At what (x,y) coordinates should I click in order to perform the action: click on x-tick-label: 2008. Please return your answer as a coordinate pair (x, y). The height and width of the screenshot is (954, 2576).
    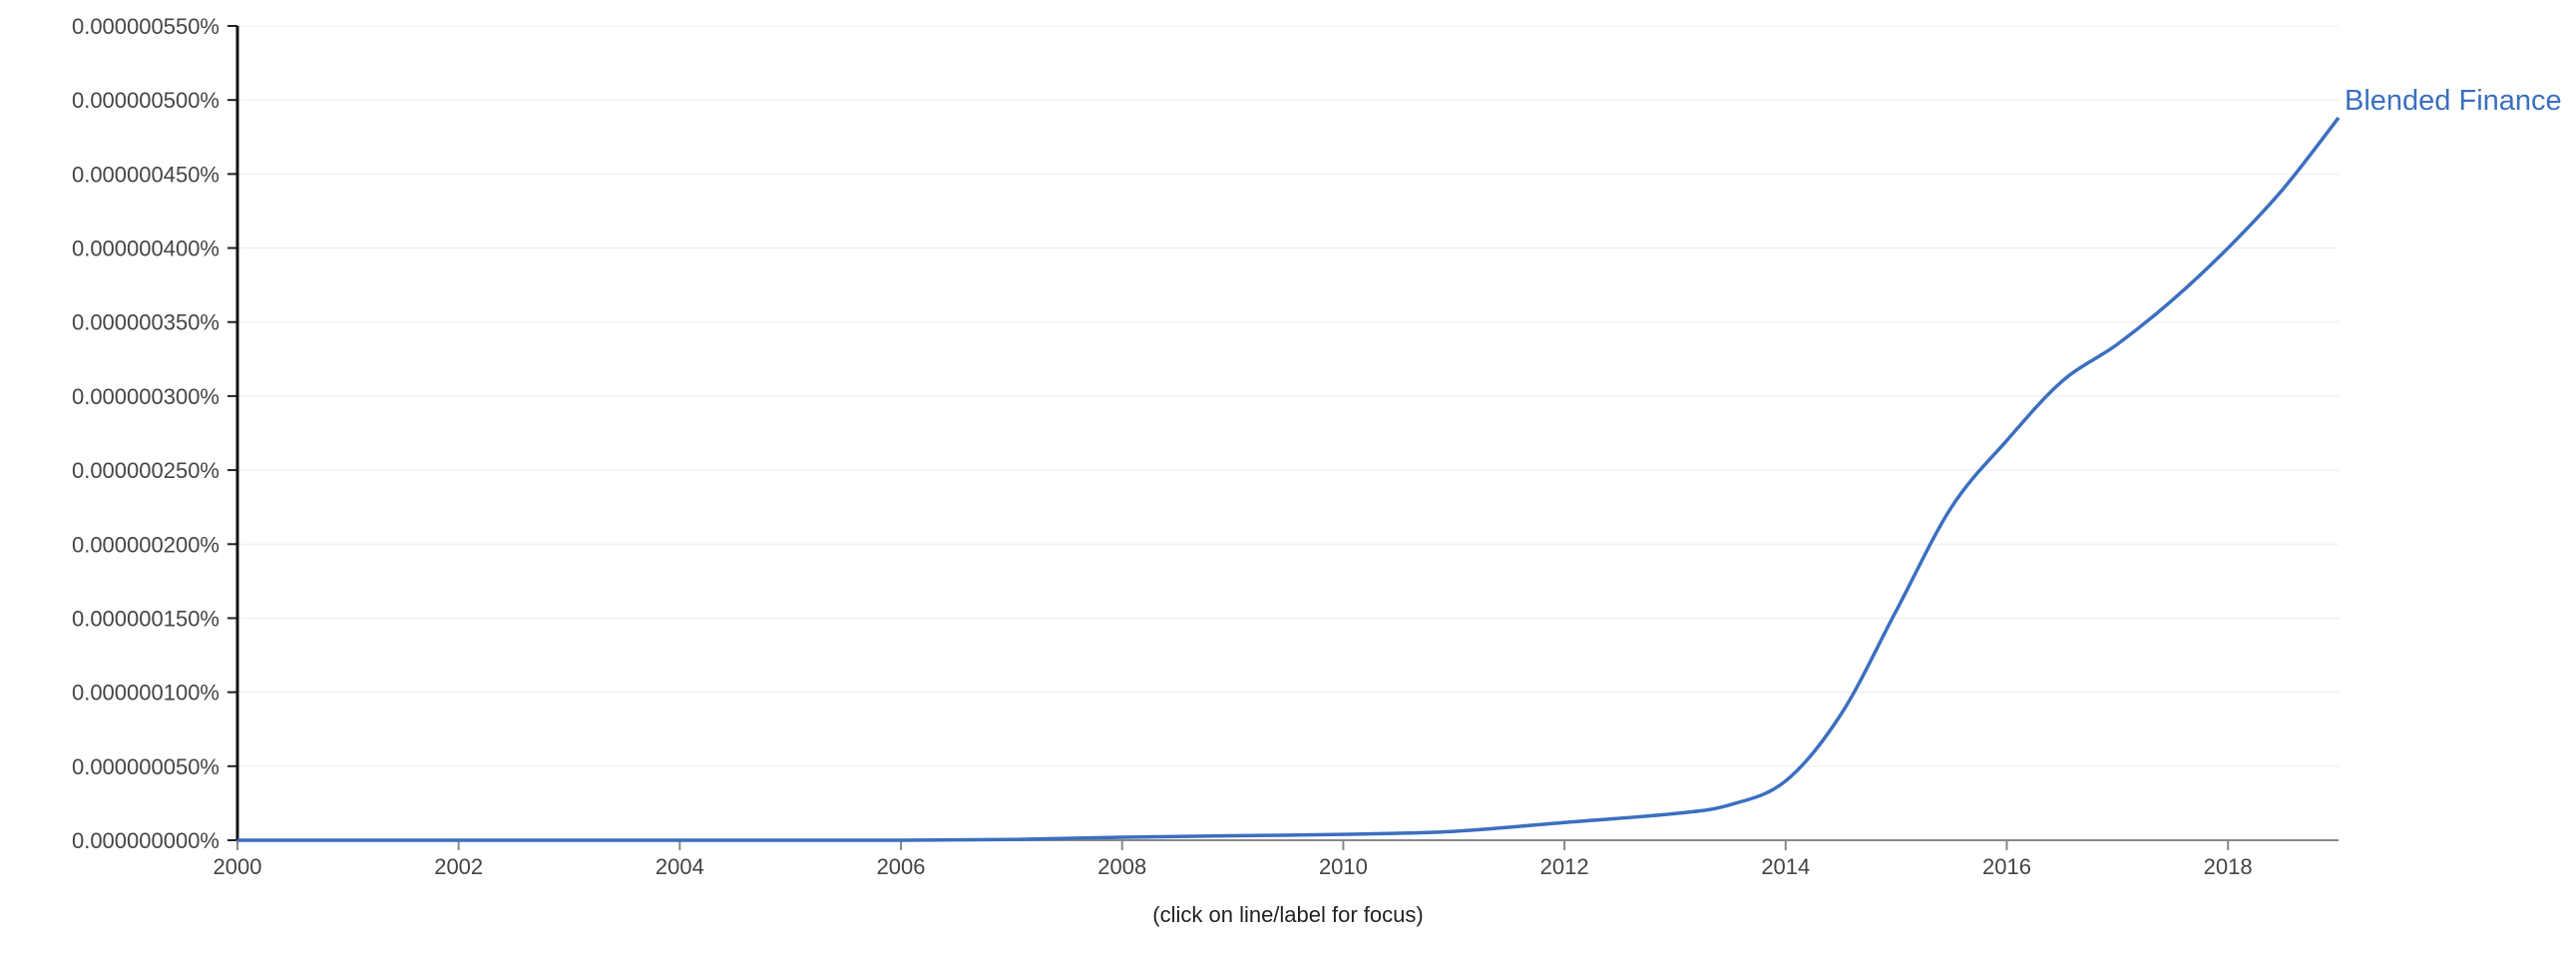
    Looking at the image, I should click on (1121, 866).